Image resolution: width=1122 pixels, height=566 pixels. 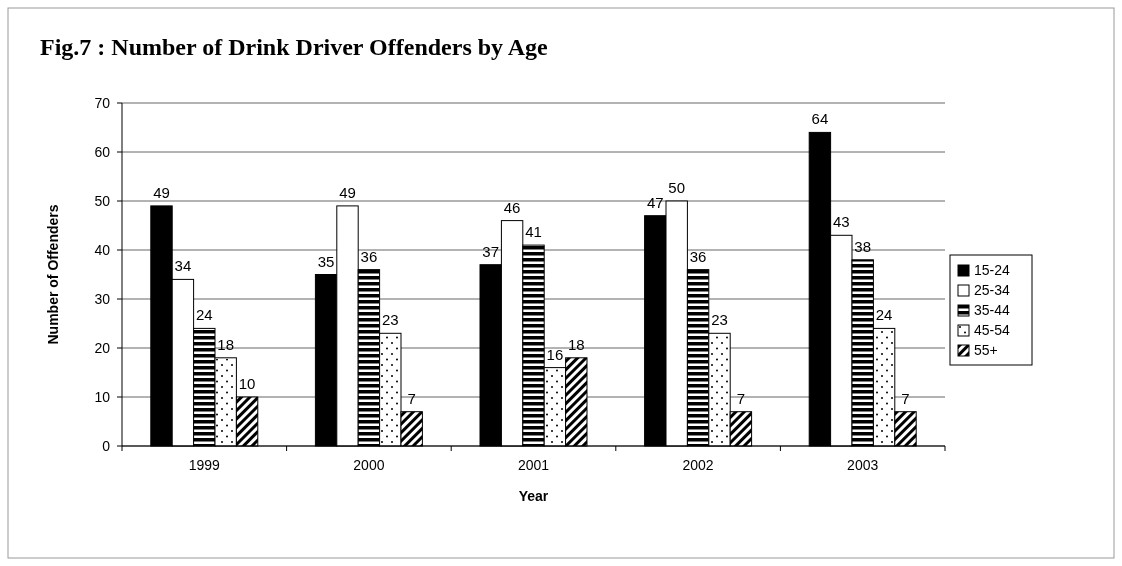 I want to click on data-label: 37, so click(x=491, y=251).